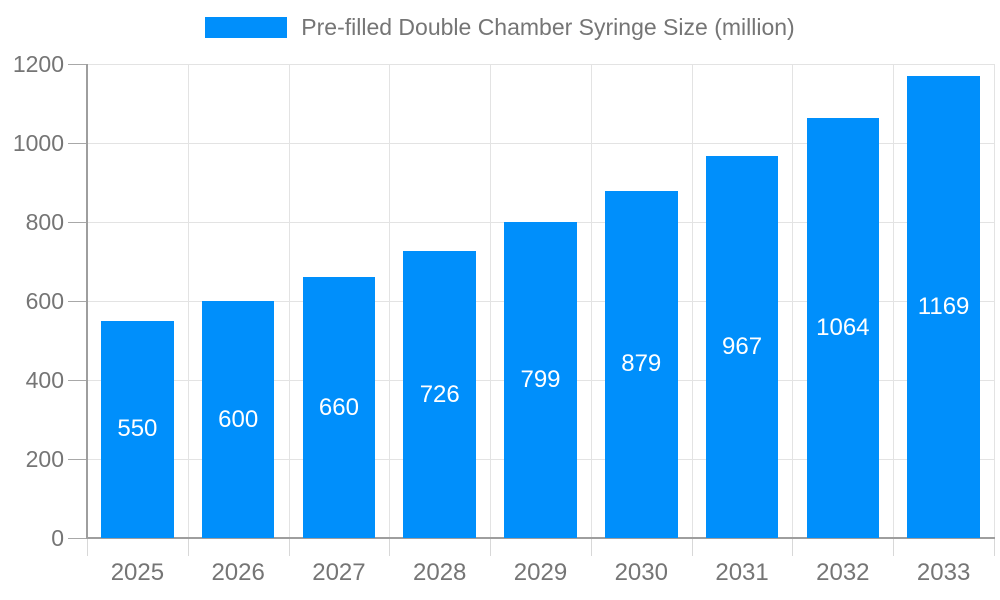 The image size is (1000, 600). What do you see at coordinates (440, 572) in the screenshot?
I see `x-axis-label: 2028` at bounding box center [440, 572].